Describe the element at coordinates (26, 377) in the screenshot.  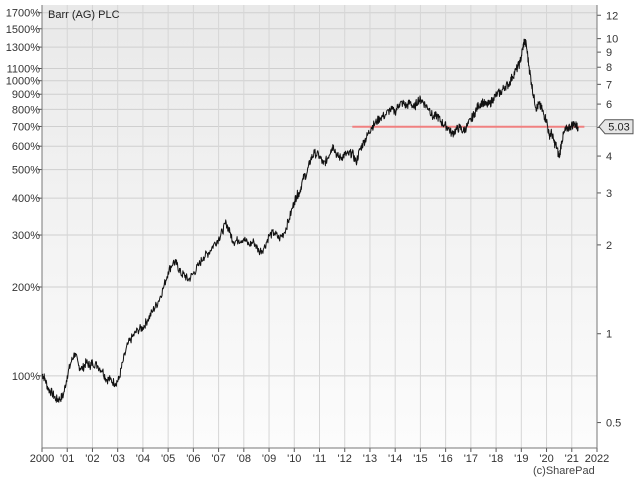
I see `left-tick-label: 100%` at that location.